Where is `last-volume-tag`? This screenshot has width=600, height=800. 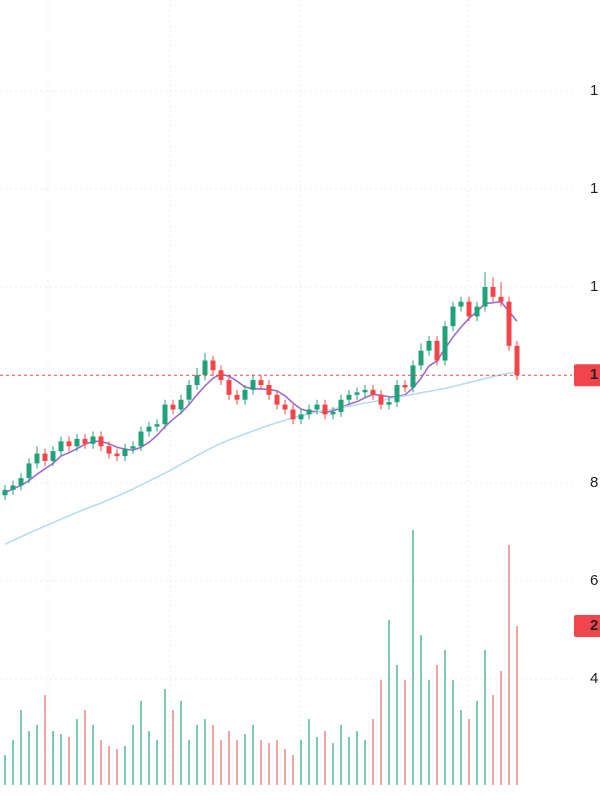
last-volume-tag is located at coordinates (587, 626).